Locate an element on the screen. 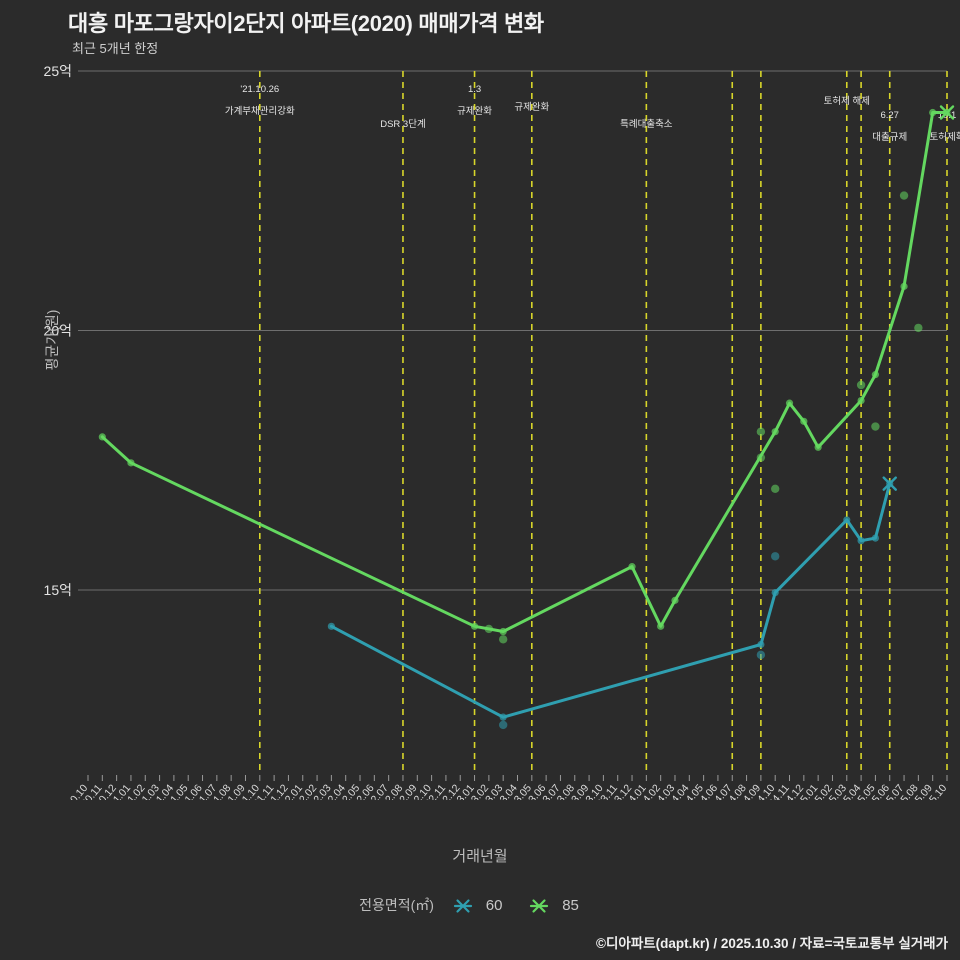 The height and width of the screenshot is (960, 960). y-axis-tick-label: 20억 is located at coordinates (58, 331).